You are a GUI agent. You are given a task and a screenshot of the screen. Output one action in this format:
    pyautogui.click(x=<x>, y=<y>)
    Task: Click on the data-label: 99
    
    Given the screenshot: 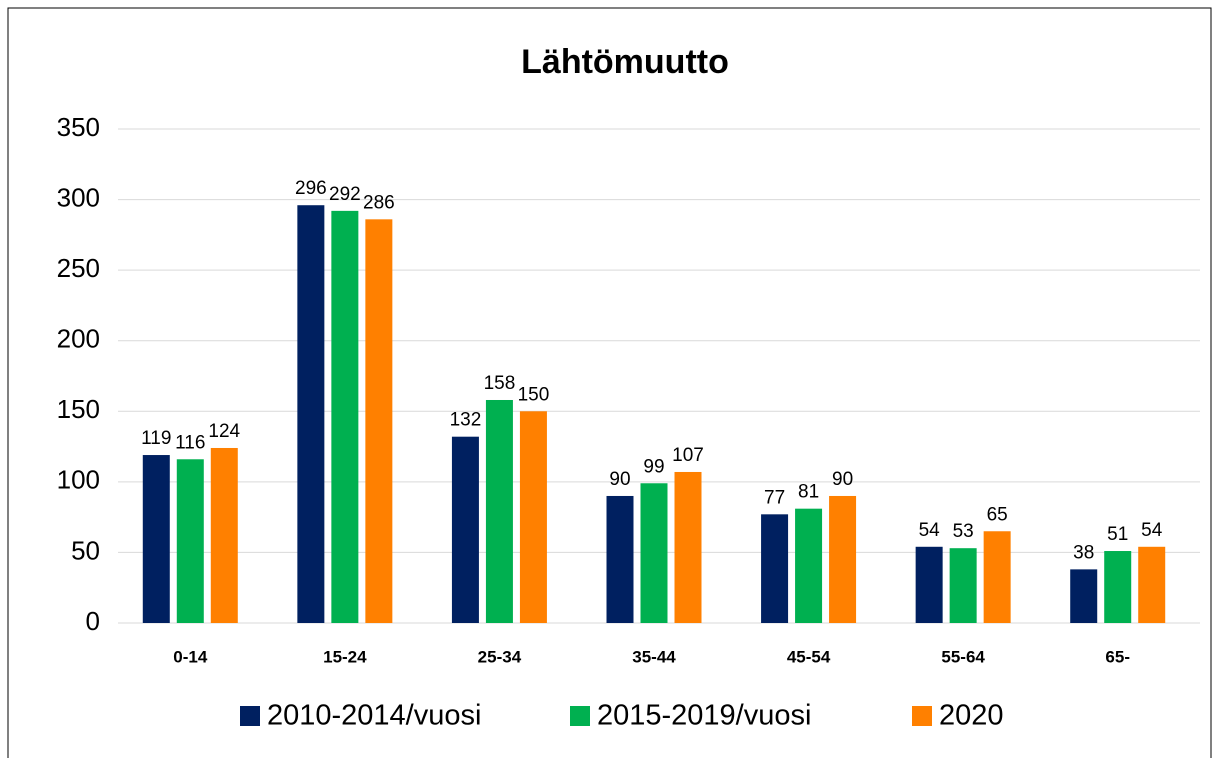 What is the action you would take?
    pyautogui.click(x=653, y=466)
    